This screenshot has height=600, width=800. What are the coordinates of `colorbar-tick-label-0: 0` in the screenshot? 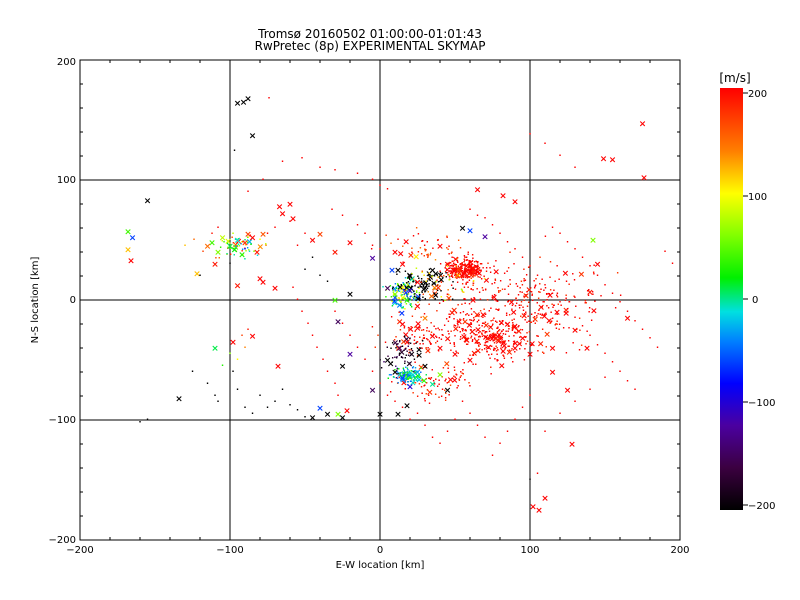 It's located at (755, 300).